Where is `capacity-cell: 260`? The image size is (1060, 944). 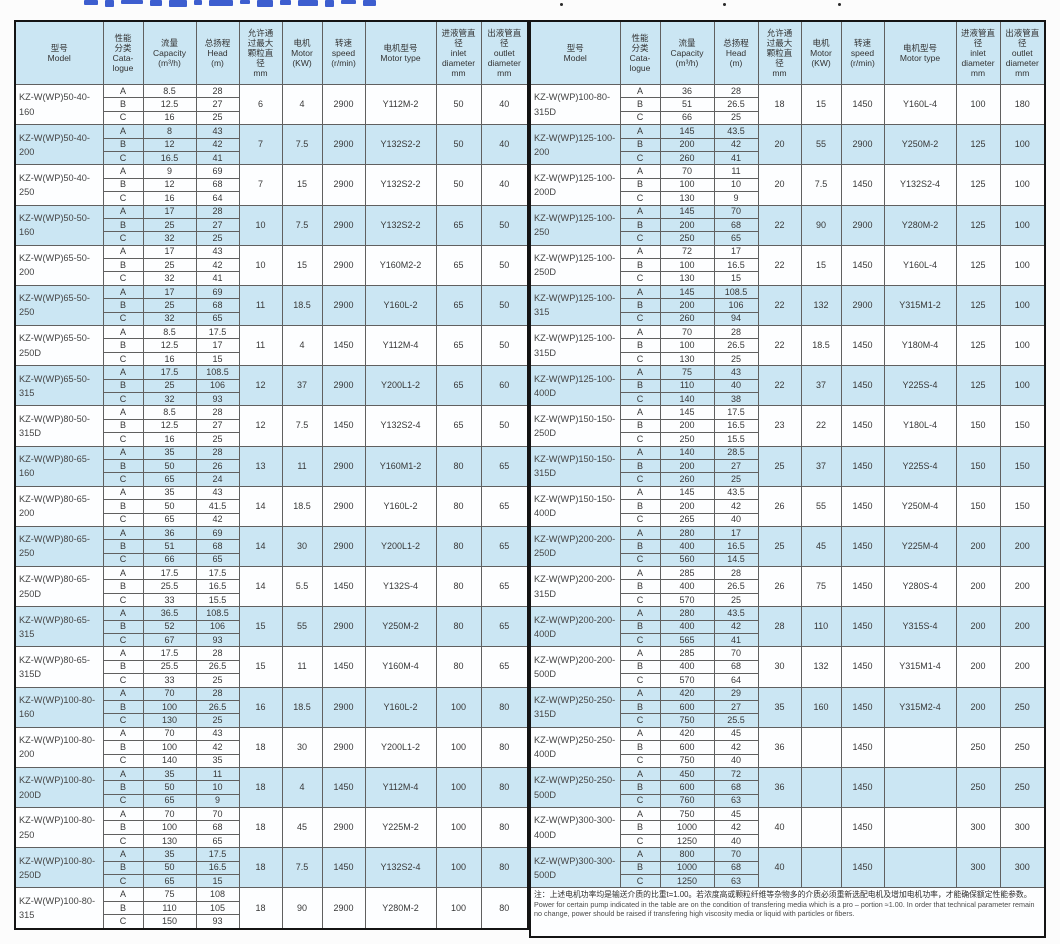 capacity-cell: 260 is located at coordinates (687, 319).